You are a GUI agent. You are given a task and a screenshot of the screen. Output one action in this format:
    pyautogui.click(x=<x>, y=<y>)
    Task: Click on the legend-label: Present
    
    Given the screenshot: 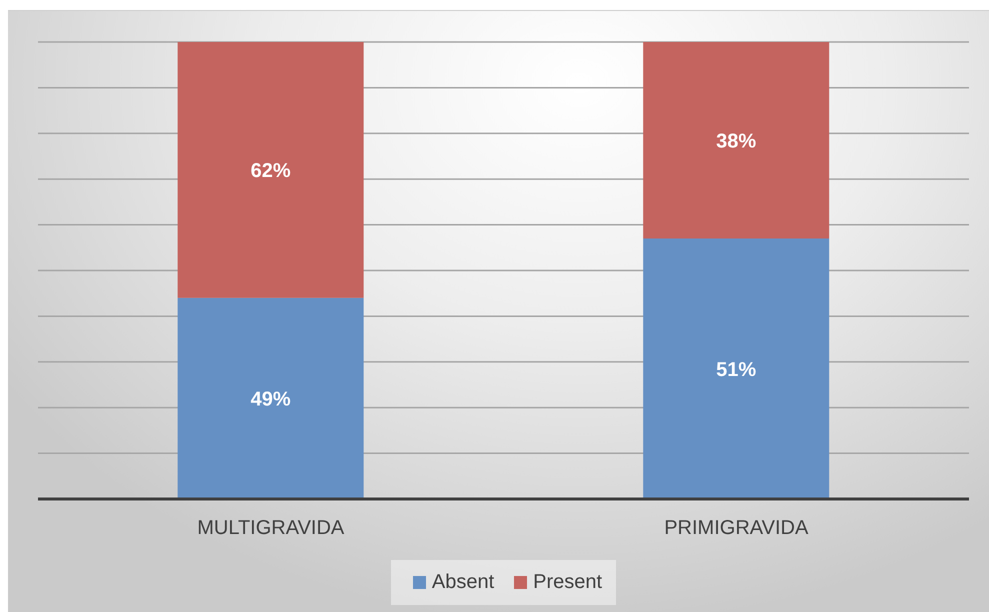 What is the action you would take?
    pyautogui.click(x=567, y=582)
    